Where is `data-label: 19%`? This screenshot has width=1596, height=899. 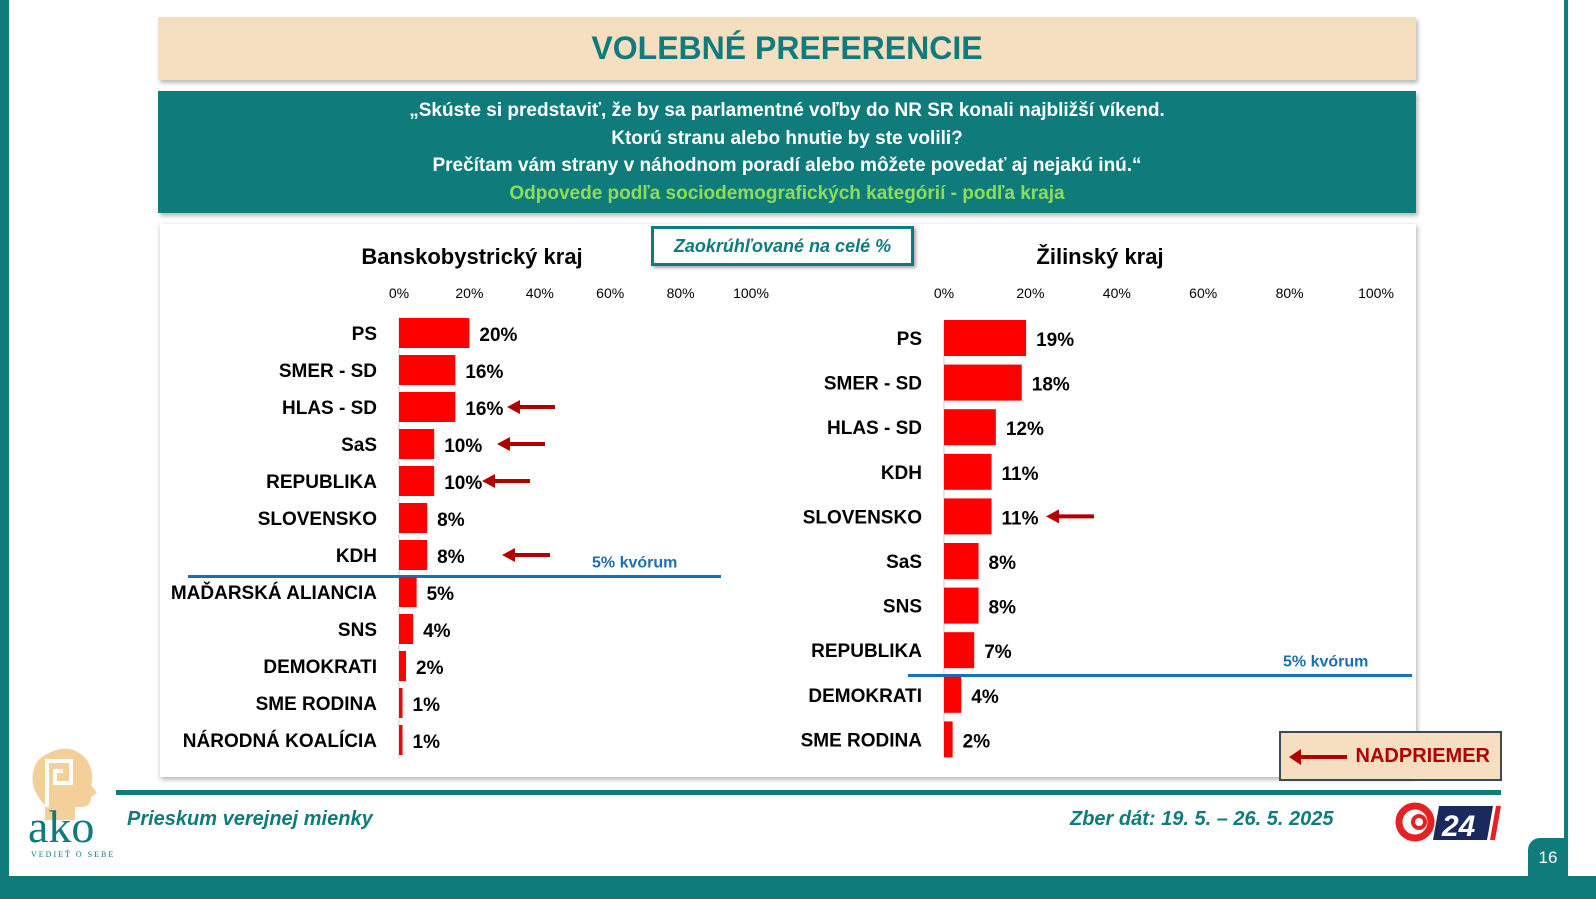
data-label: 19% is located at coordinates (1055, 340).